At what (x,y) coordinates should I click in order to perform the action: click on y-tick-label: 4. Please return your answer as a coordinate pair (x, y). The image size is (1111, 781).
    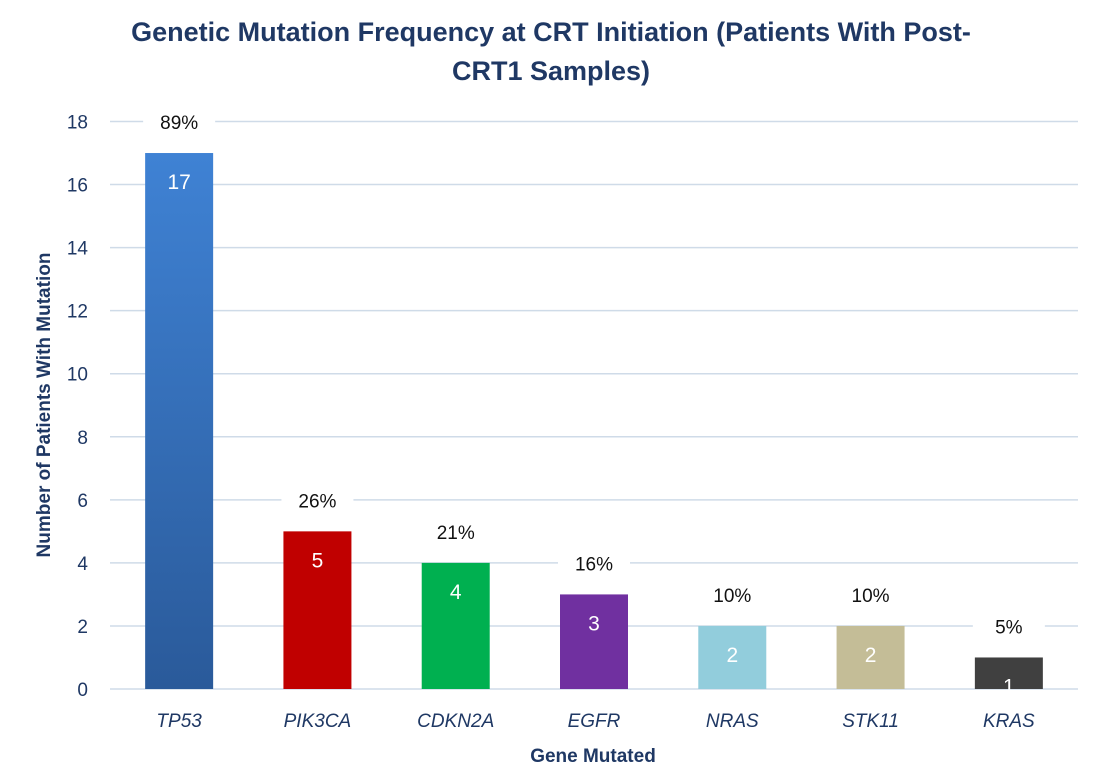
    Looking at the image, I should click on (82, 564).